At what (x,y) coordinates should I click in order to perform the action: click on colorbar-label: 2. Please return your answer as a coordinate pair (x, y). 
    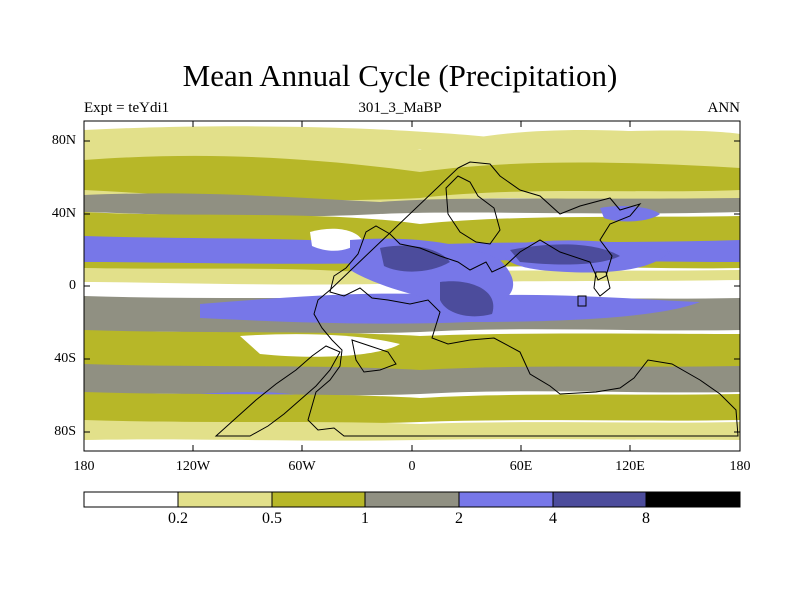
    Looking at the image, I should click on (459, 518).